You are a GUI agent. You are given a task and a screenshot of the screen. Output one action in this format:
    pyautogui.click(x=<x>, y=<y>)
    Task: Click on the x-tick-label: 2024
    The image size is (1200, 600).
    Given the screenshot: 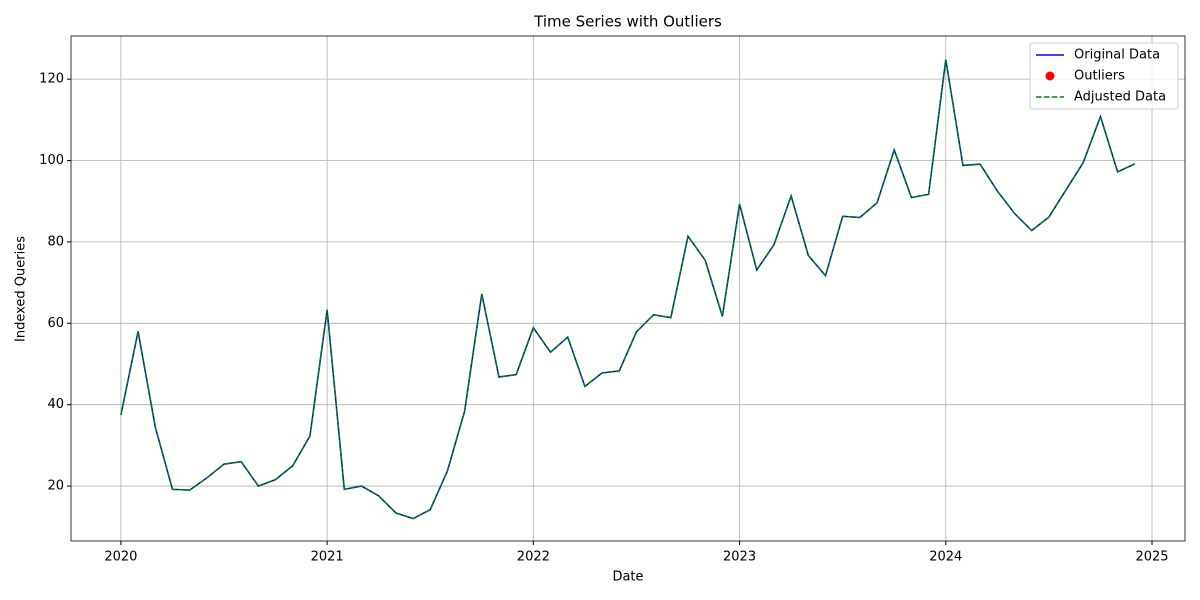 What is the action you would take?
    pyautogui.click(x=945, y=557)
    